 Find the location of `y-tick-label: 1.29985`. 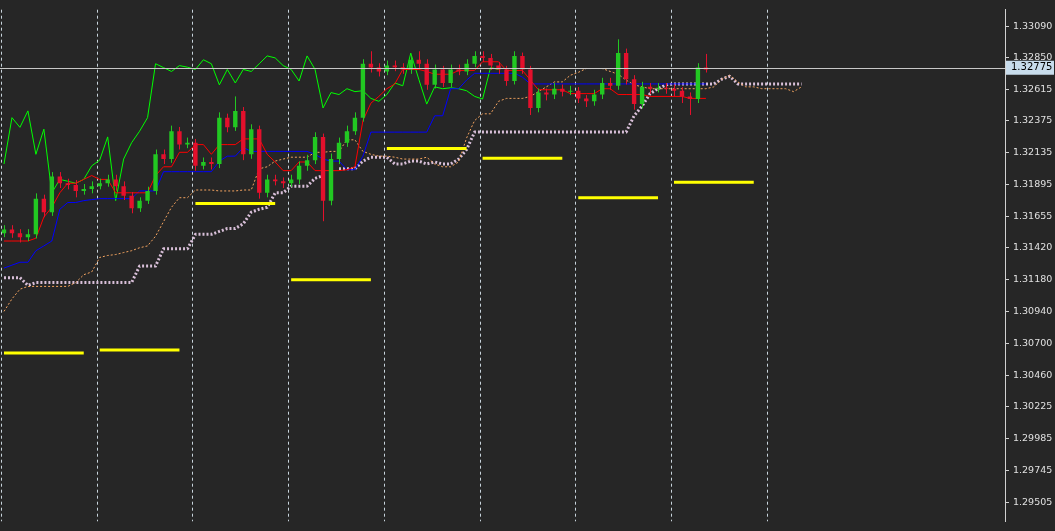

y-tick-label: 1.29985 is located at coordinates (1033, 437).